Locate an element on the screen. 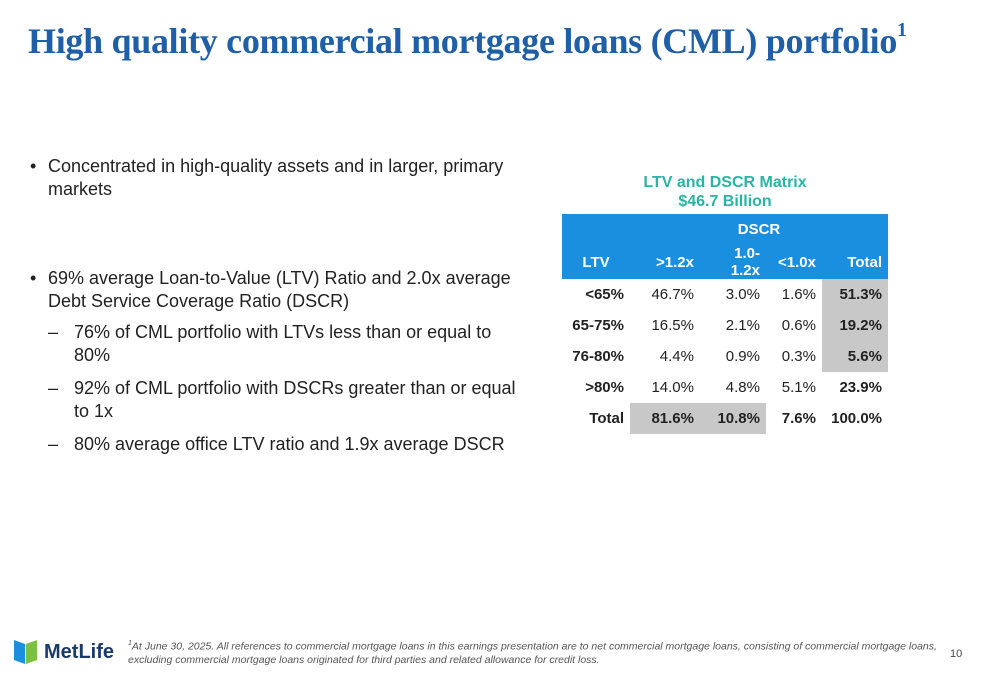  value-cell: 3.0% is located at coordinates (742, 294).